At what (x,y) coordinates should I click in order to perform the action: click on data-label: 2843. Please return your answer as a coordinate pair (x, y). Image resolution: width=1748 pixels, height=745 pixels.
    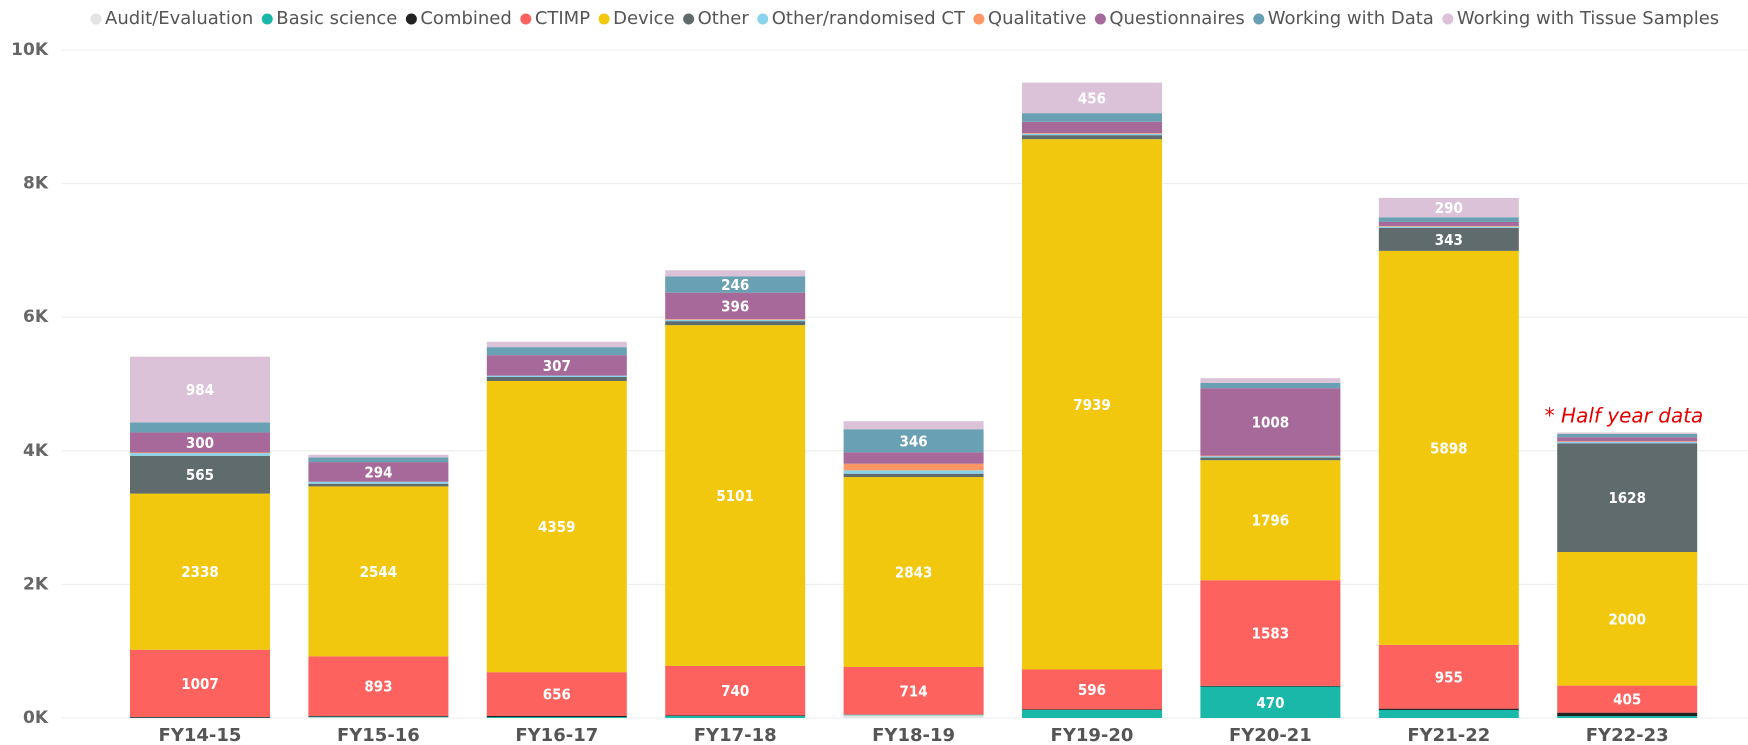
    Looking at the image, I should click on (914, 573).